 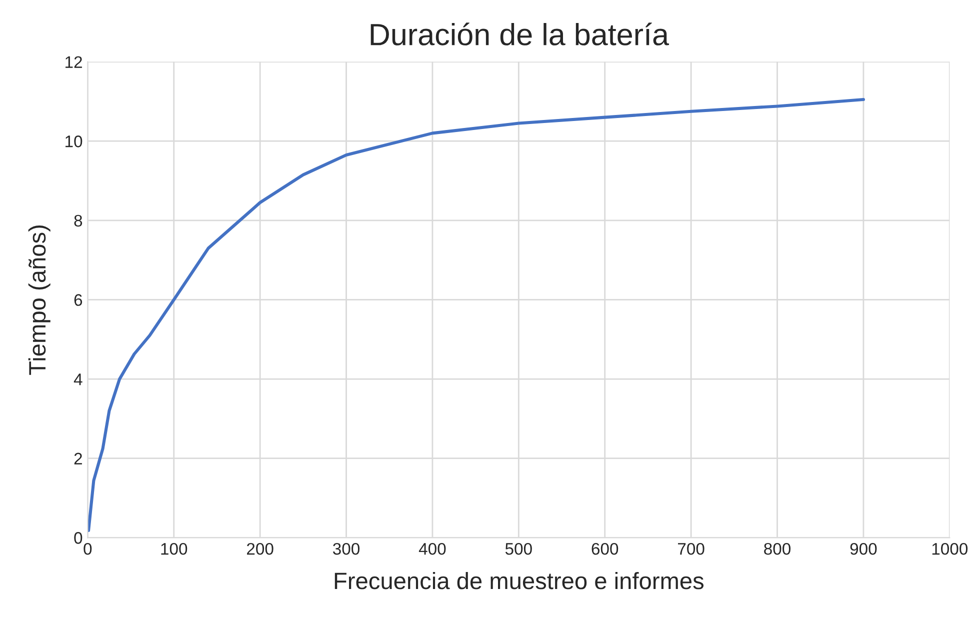 What do you see at coordinates (74, 142) in the screenshot?
I see `y-tick-label: 10` at bounding box center [74, 142].